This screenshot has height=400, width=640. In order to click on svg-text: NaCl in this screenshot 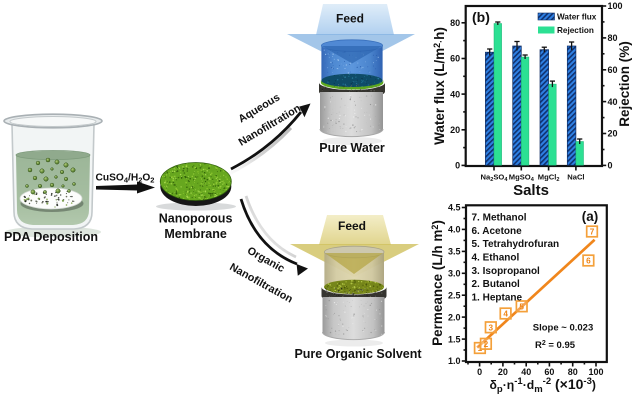, I will do `click(575, 177)`.